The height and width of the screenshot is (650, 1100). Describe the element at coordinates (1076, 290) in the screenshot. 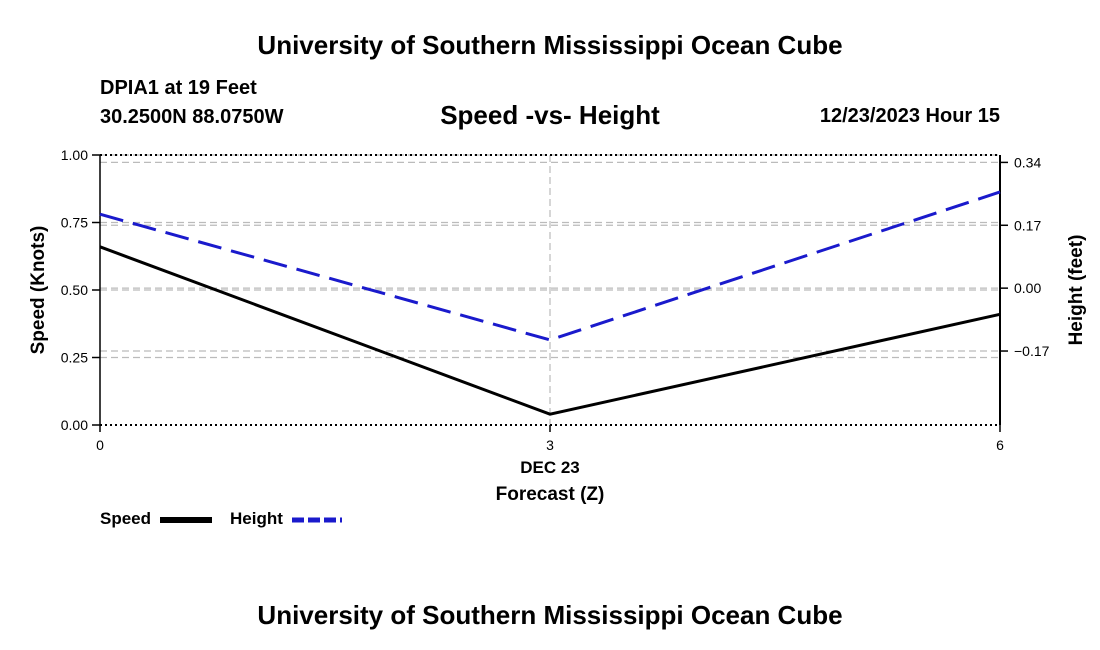

I see `y2-axis-title: Height (feet)` at that location.